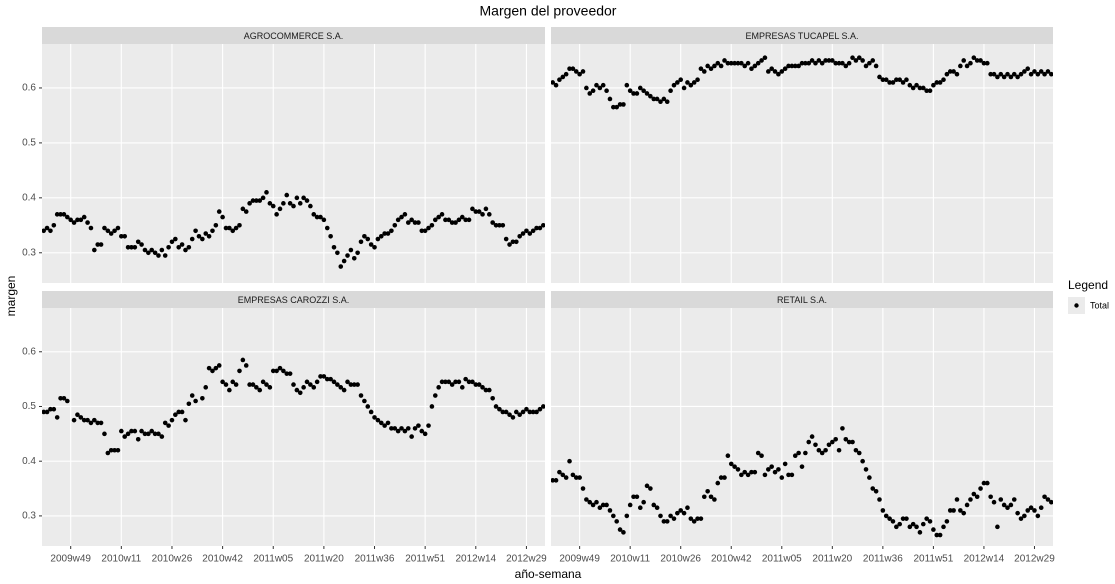 This screenshot has height=584, width=1115. I want to click on y-tick-label: 0.4, so click(29, 461).